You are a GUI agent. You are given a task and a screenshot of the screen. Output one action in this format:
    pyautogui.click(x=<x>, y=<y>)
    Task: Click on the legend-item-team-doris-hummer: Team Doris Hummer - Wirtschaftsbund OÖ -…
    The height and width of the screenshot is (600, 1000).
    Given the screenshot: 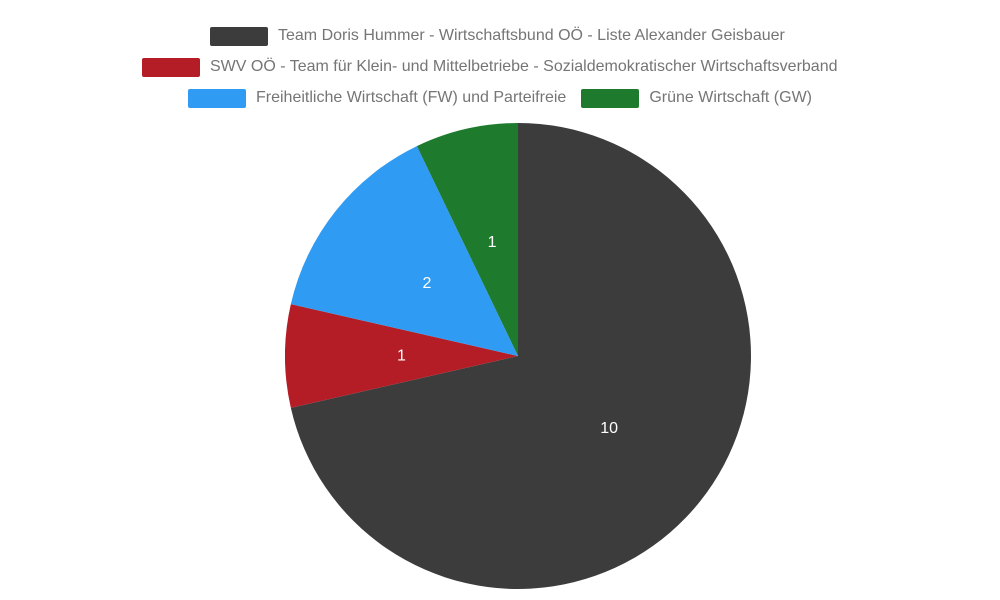 What is the action you would take?
    pyautogui.click(x=497, y=36)
    